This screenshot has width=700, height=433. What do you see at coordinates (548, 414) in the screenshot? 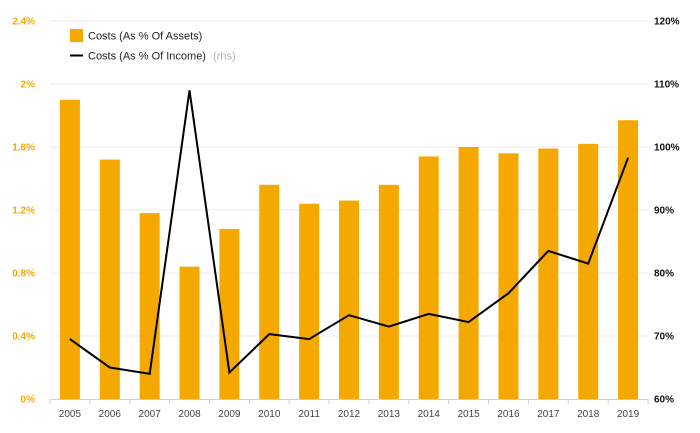
I see `x-tick-label: 2017` at bounding box center [548, 414].